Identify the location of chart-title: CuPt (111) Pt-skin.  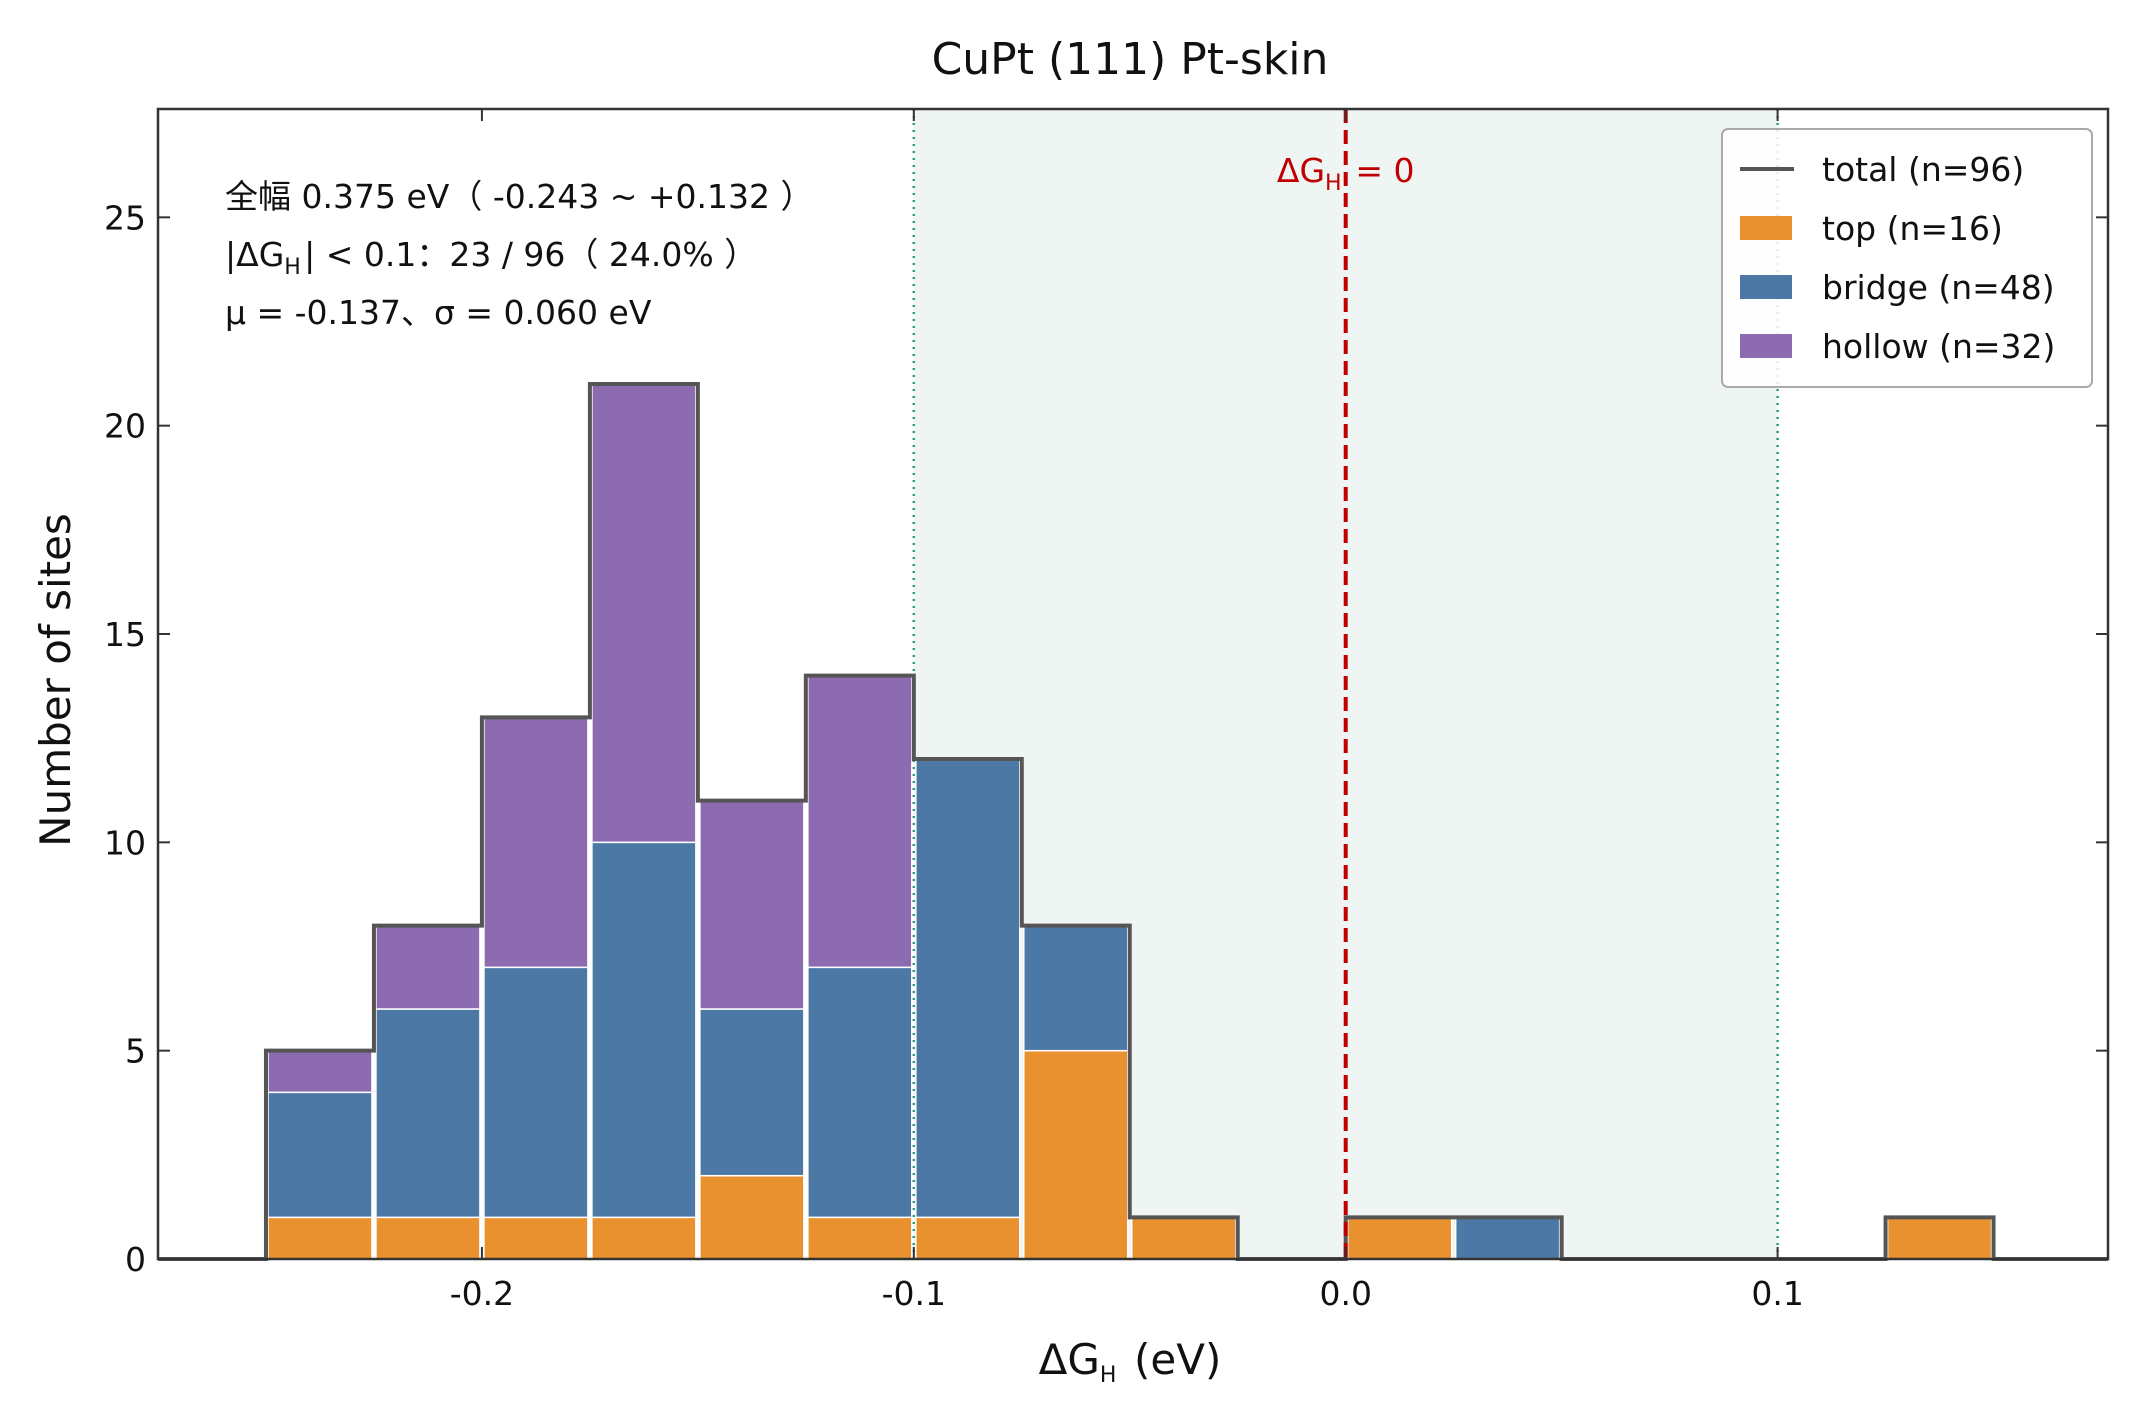
(1130, 59).